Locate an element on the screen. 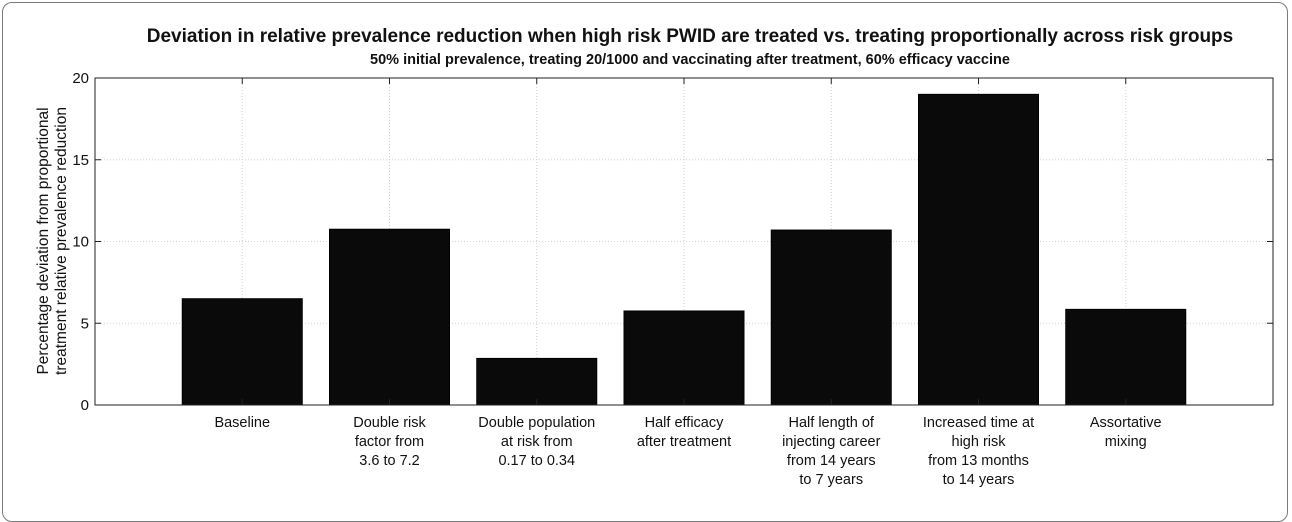 This screenshot has width=1292, height=522. y-tick-label-1: 5 is located at coordinates (85, 323).